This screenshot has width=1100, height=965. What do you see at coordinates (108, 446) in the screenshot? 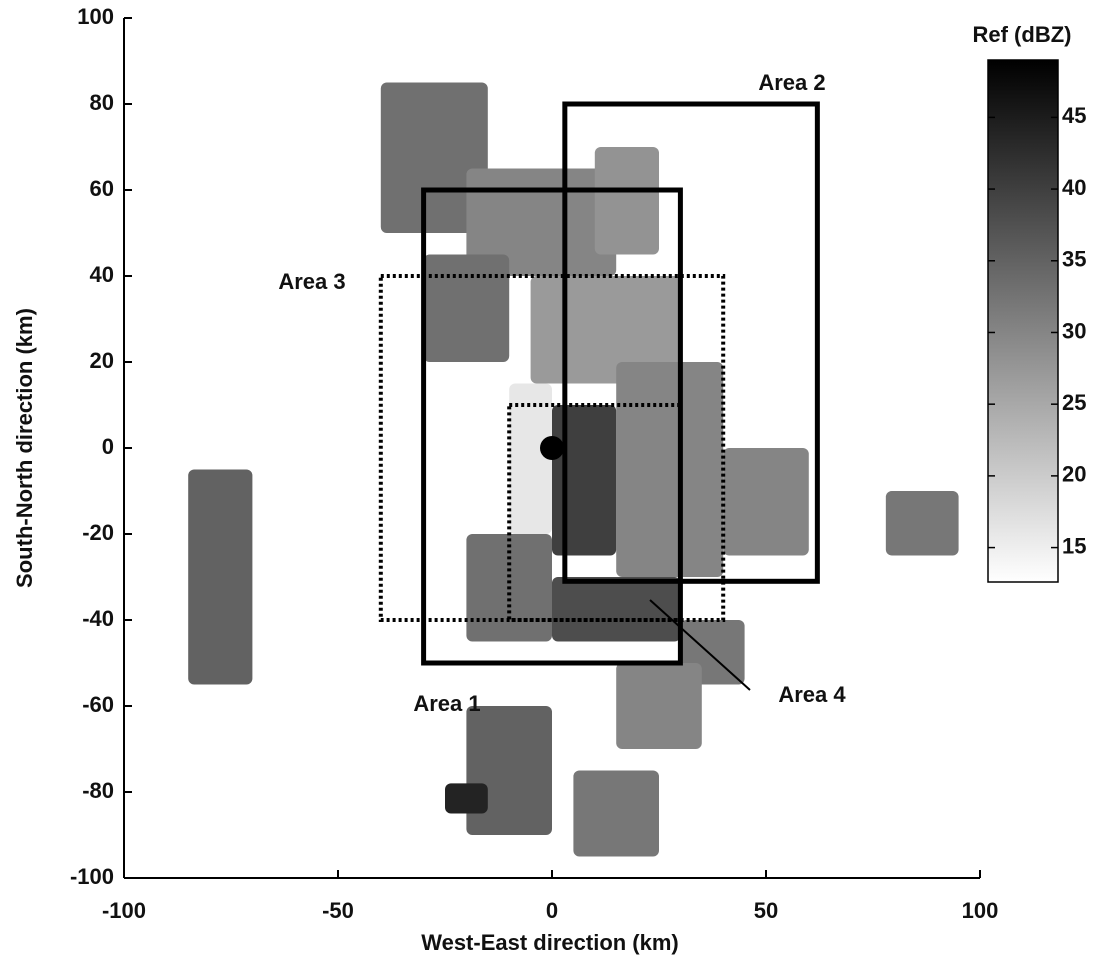
I see `y-tick-label: 0` at bounding box center [108, 446].